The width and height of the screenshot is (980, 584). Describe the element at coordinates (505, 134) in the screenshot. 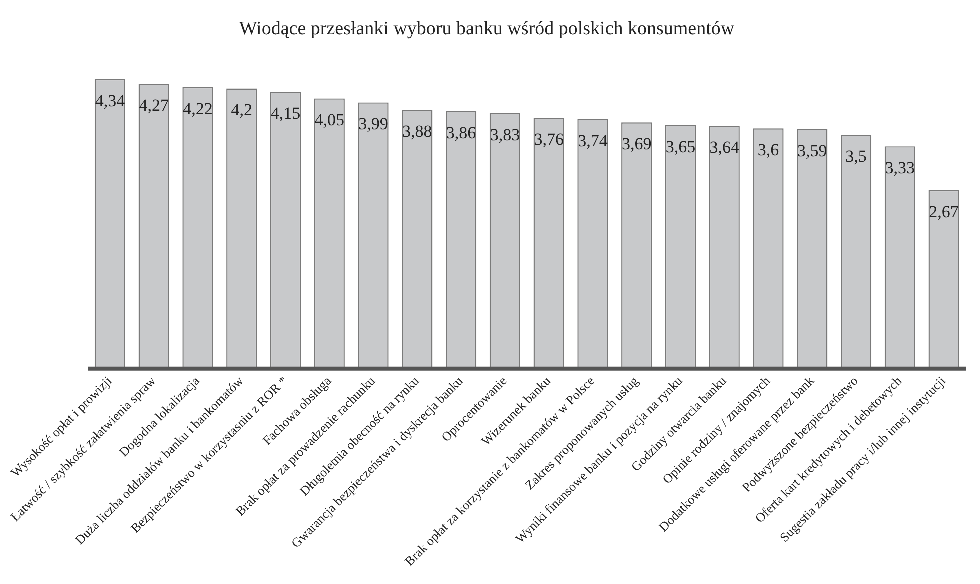

I see `data-label: 3,83` at that location.